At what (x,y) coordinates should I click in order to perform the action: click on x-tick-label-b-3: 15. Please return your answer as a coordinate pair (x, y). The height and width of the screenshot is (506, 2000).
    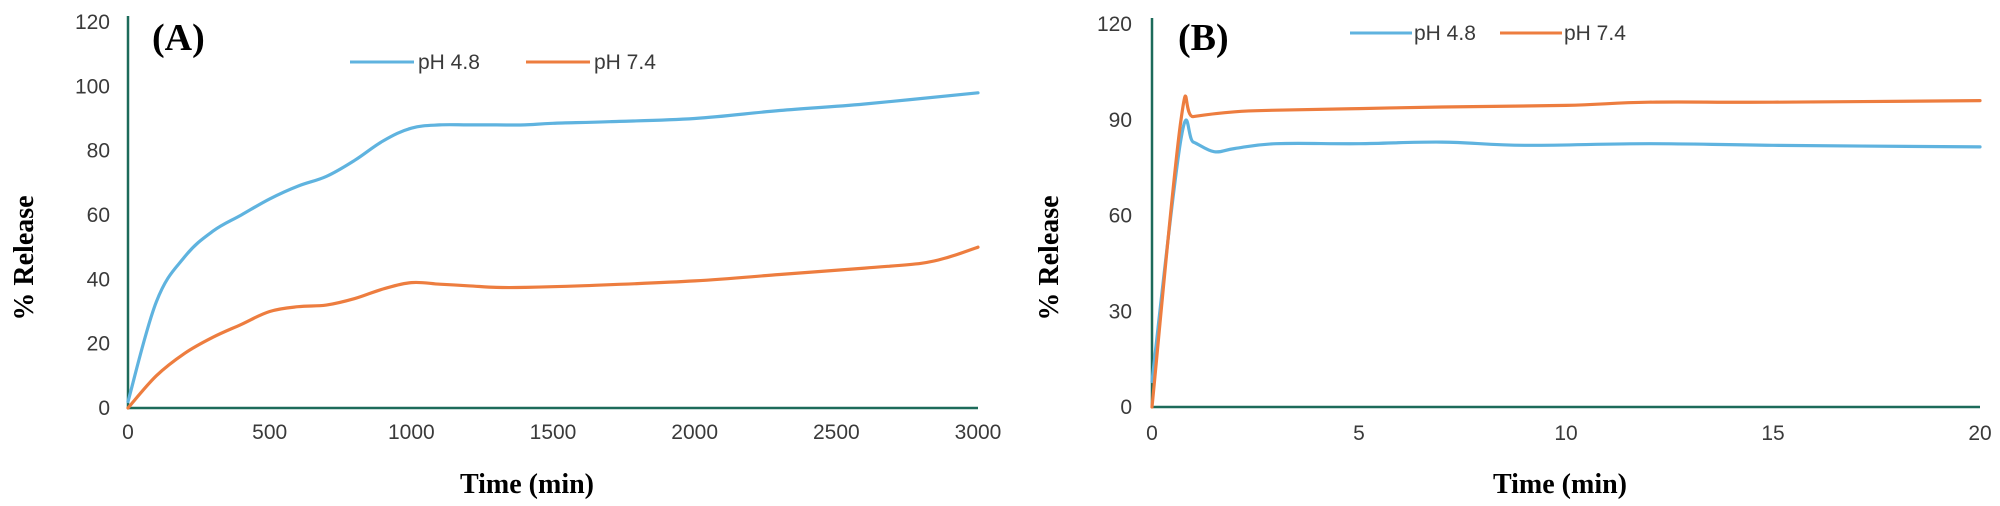
    Looking at the image, I should click on (1772, 433).